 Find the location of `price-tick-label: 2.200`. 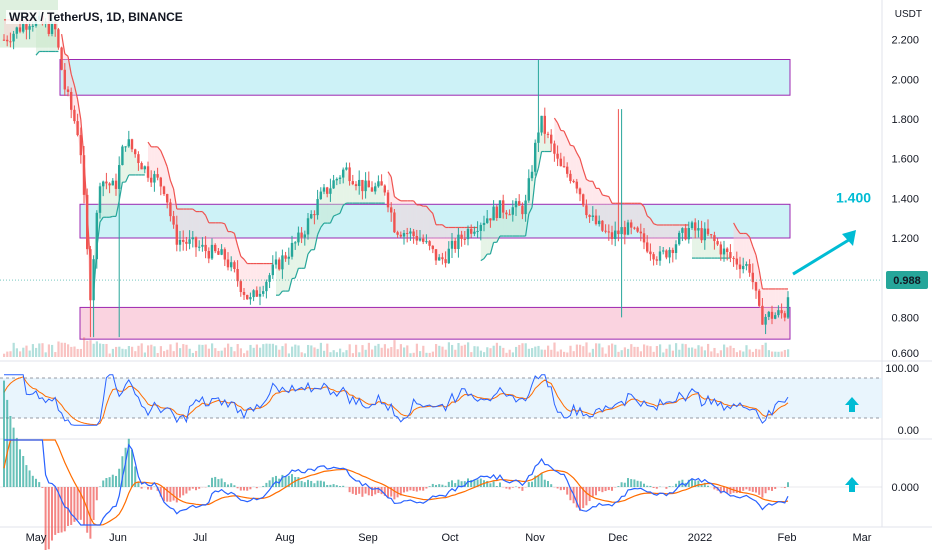

price-tick-label: 2.200 is located at coordinates (905, 41).